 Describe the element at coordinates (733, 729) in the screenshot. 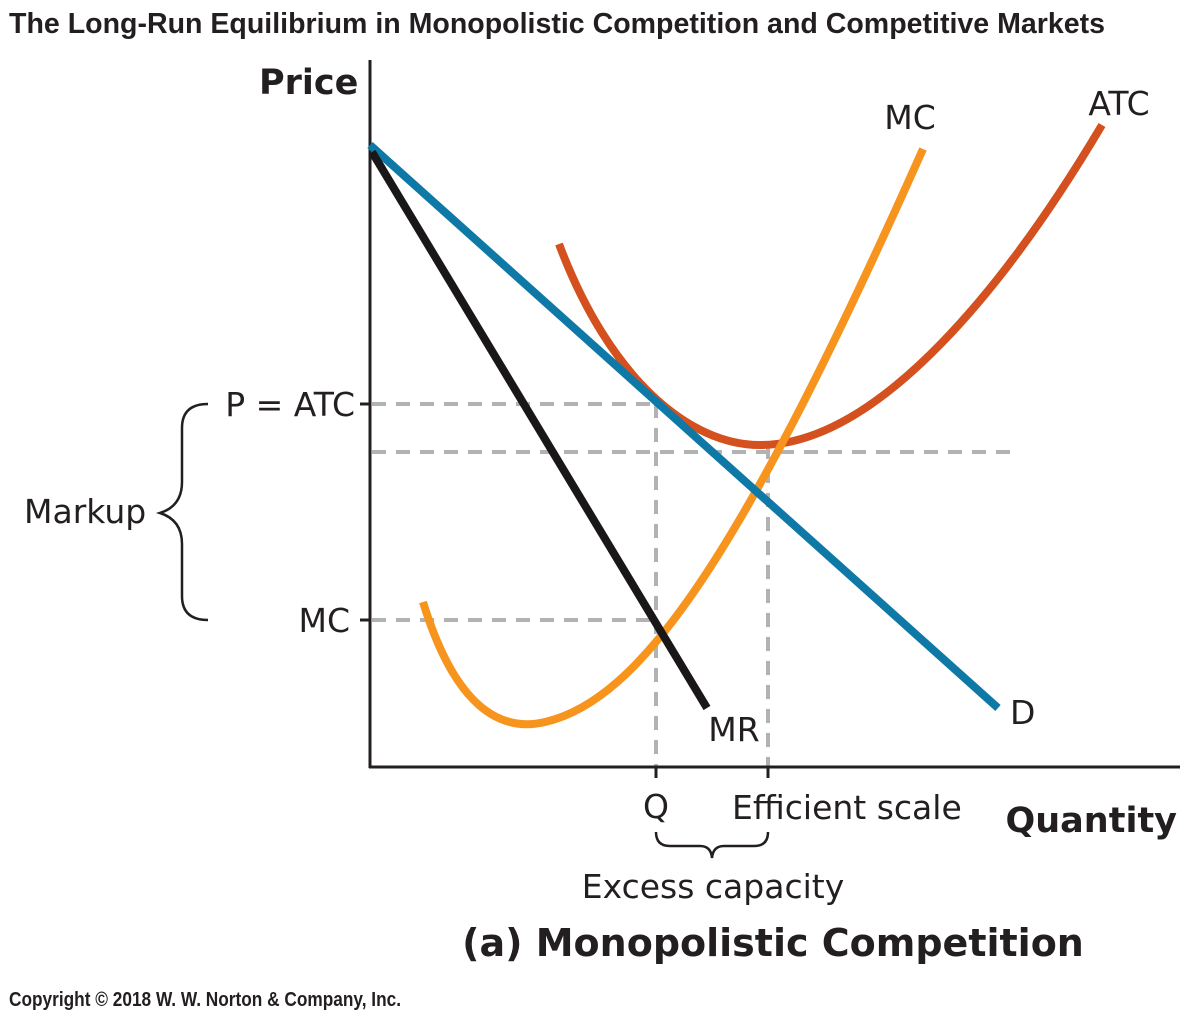

I see `mr-curve-label: MR` at that location.